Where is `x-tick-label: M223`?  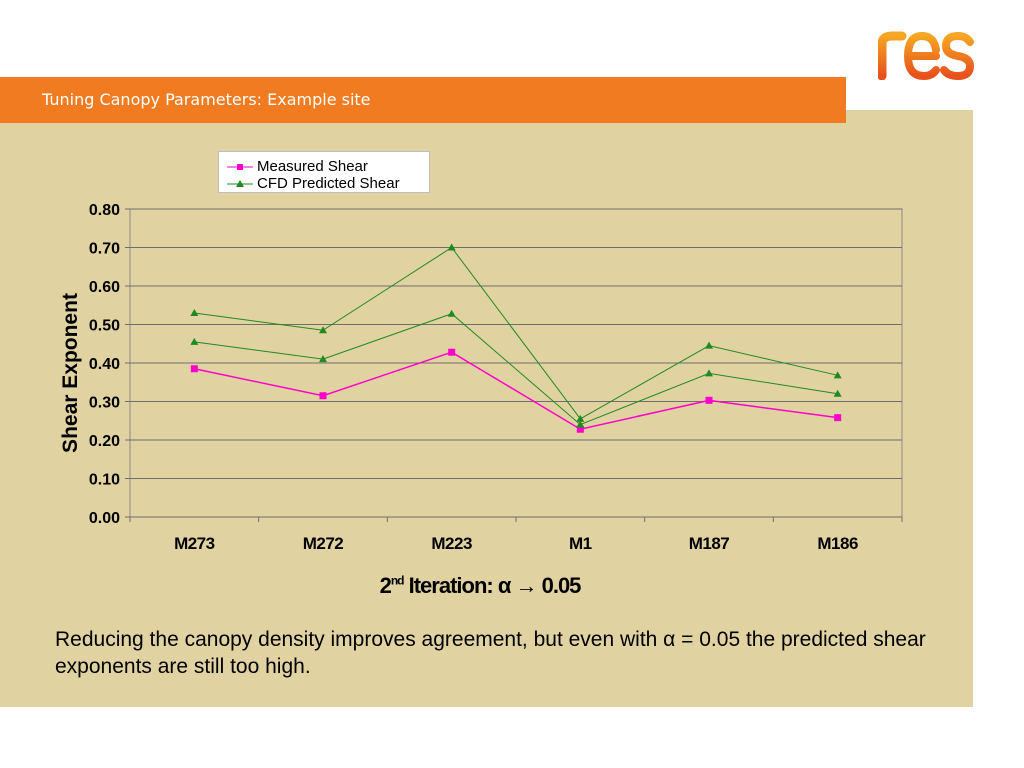 x-tick-label: M223 is located at coordinates (451, 543).